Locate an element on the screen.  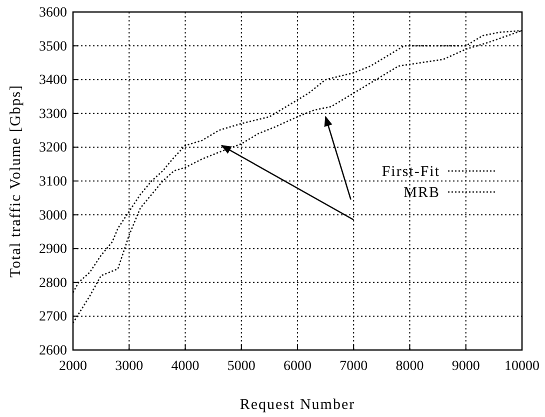
y-tick-label: 3300 is located at coordinates (53, 114).